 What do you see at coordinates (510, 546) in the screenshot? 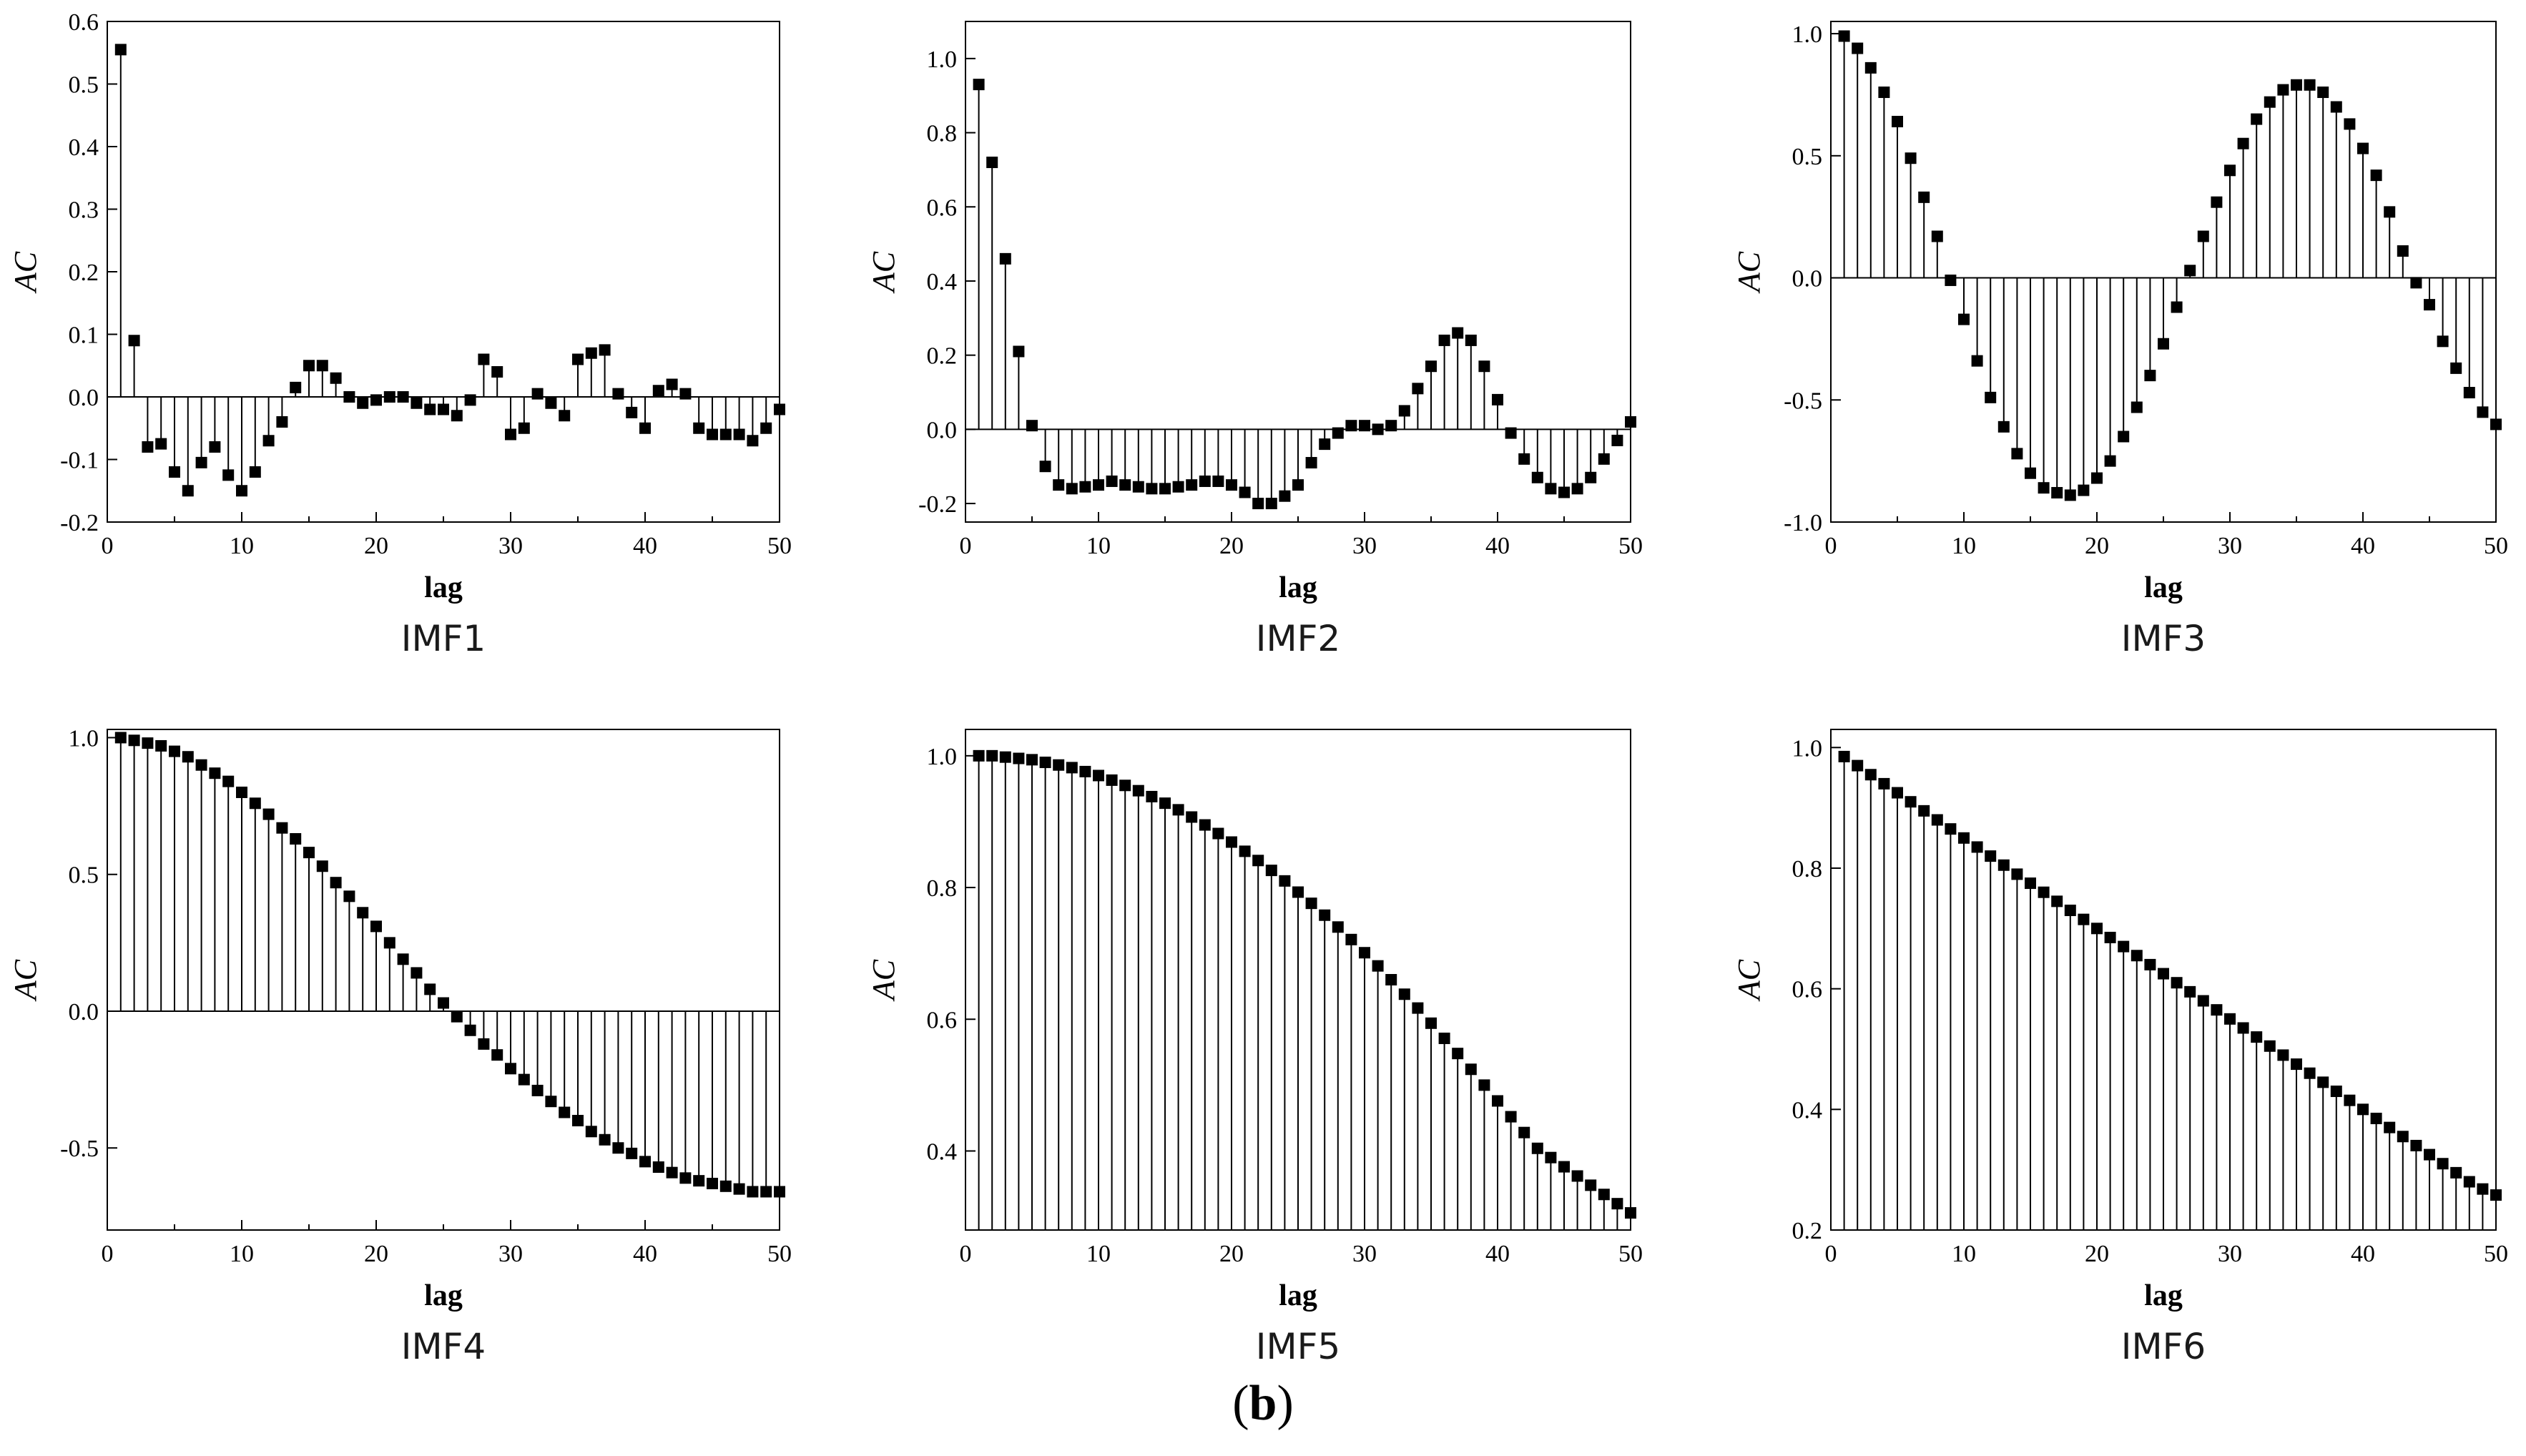
I see `x-tick-label: 30` at bounding box center [510, 546].